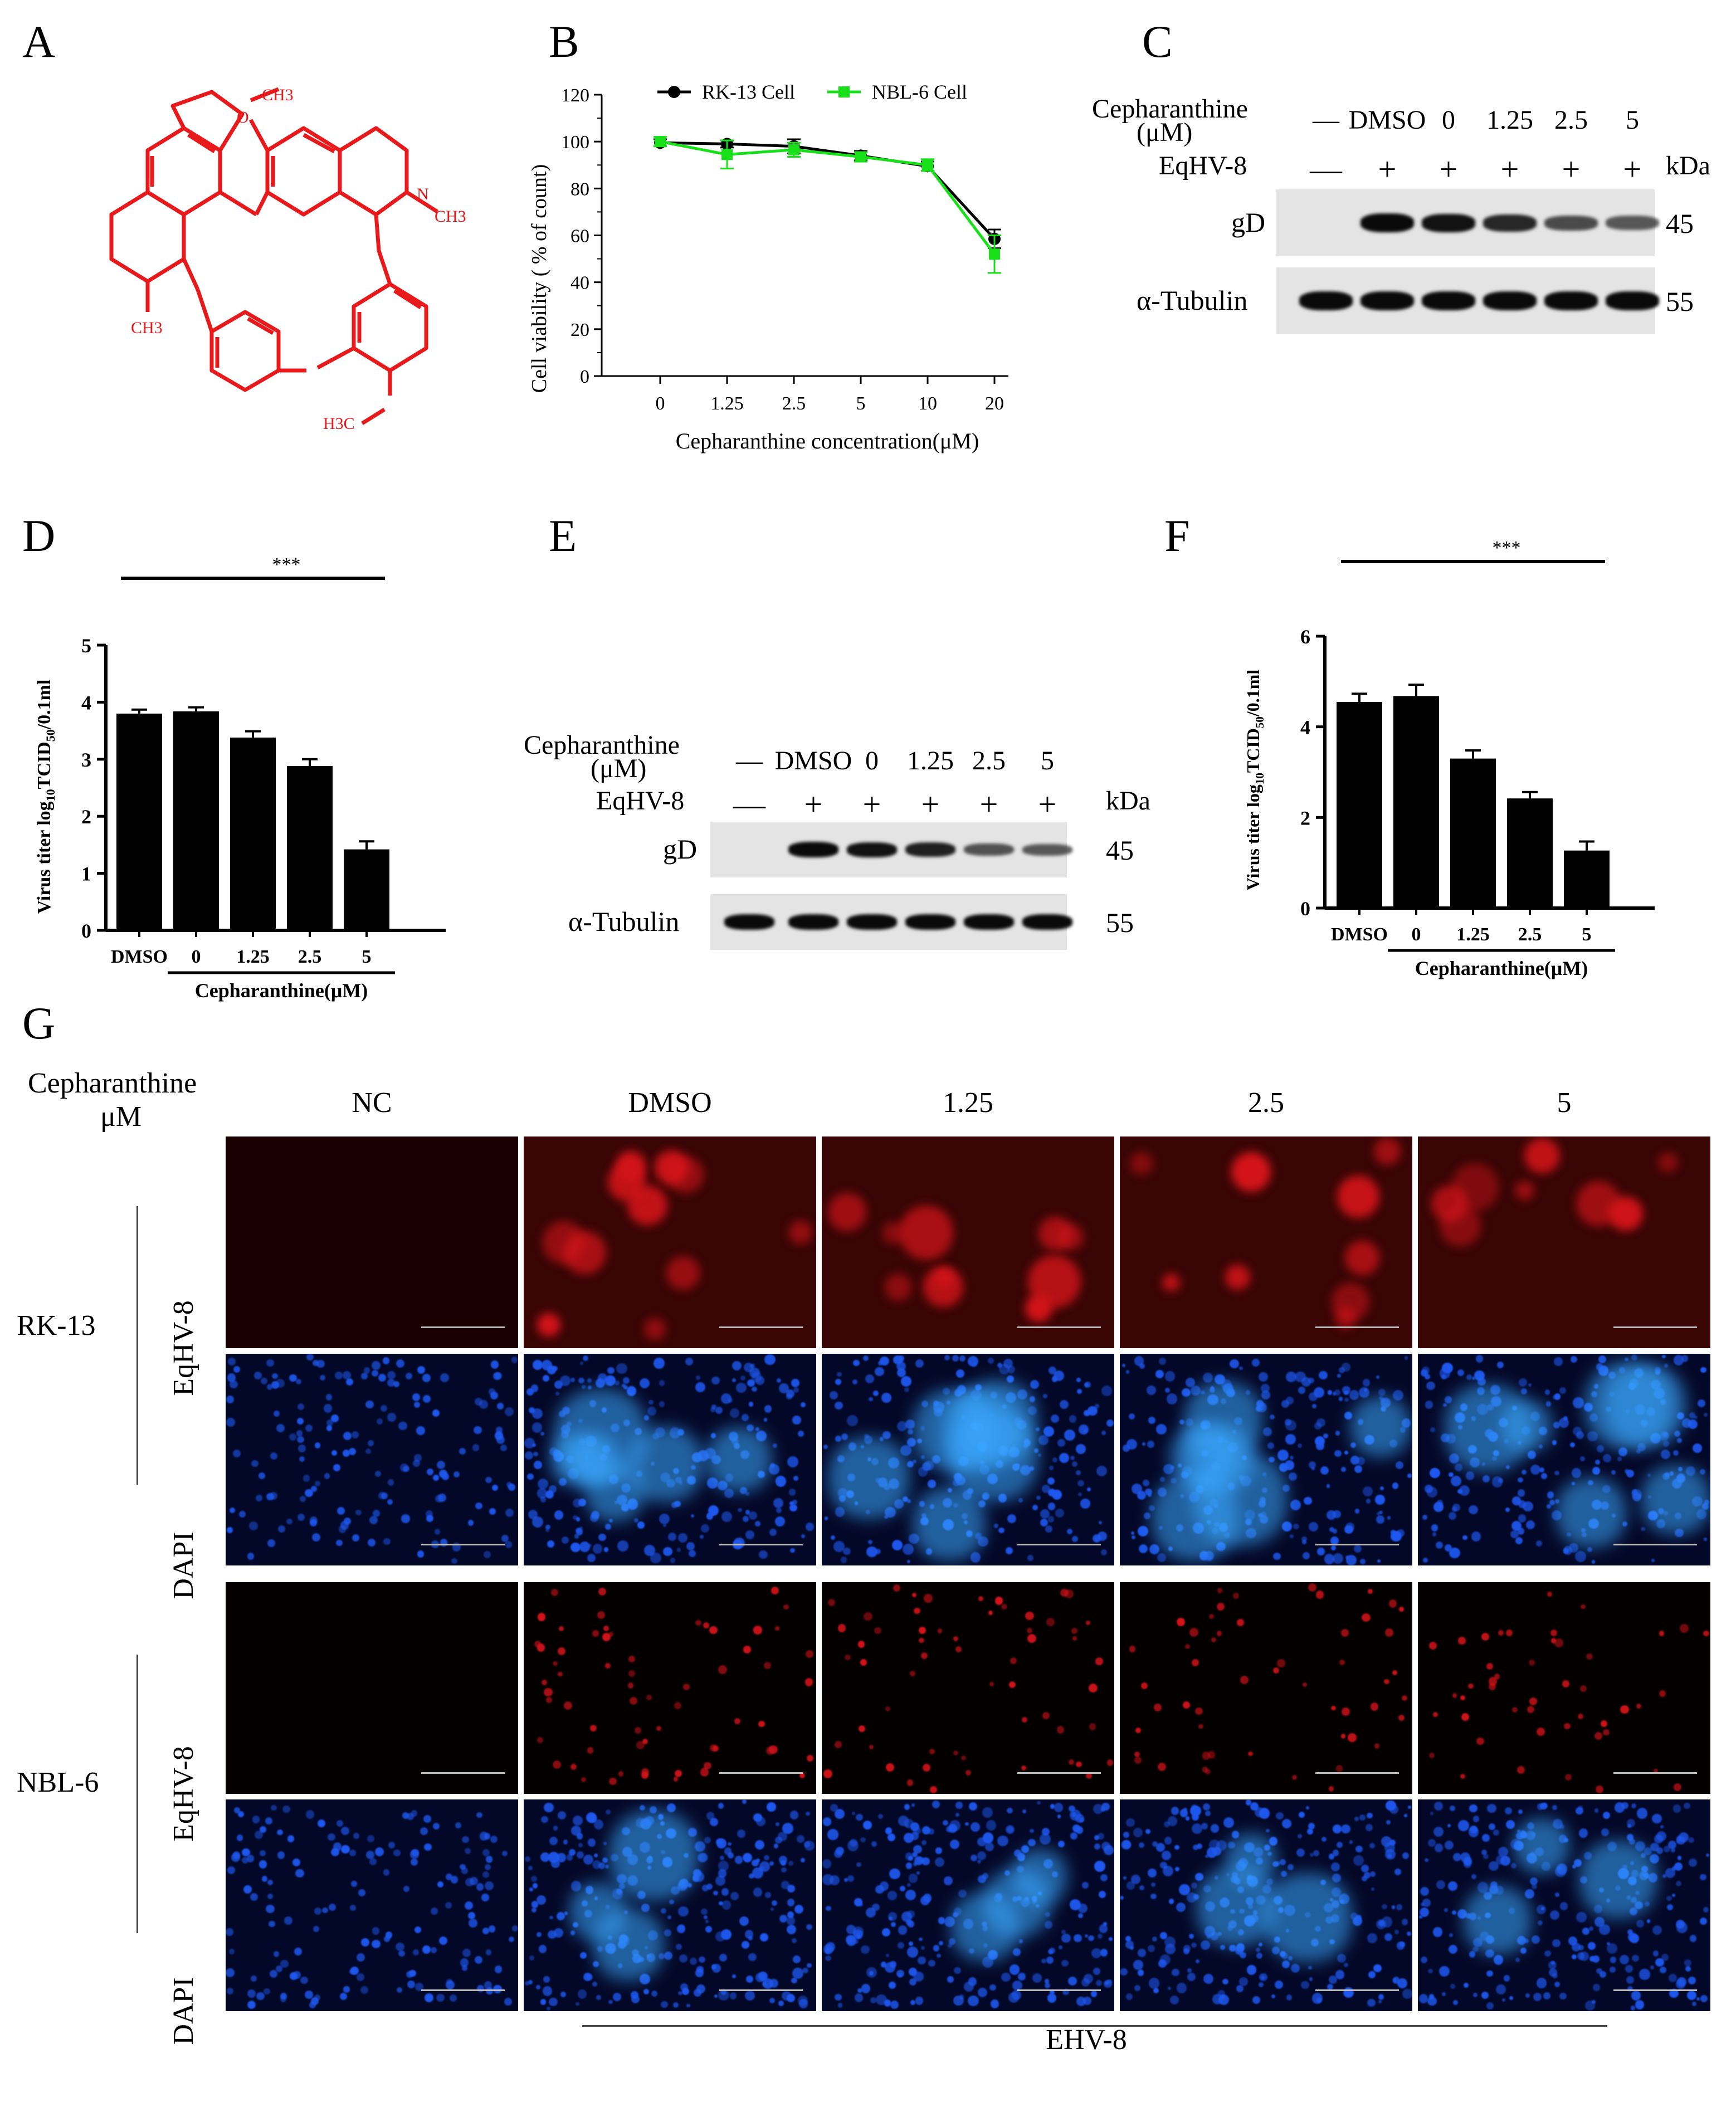 The width and height of the screenshot is (1736, 2117). I want to click on blot-virus-sign: +, so click(1449, 169).